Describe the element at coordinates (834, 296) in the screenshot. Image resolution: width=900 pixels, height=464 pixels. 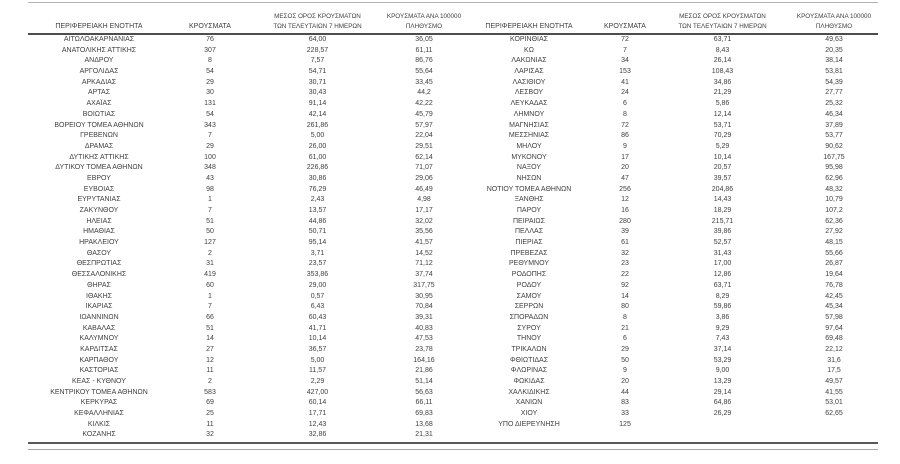
I see `per100k-cell: 42,45` at that location.